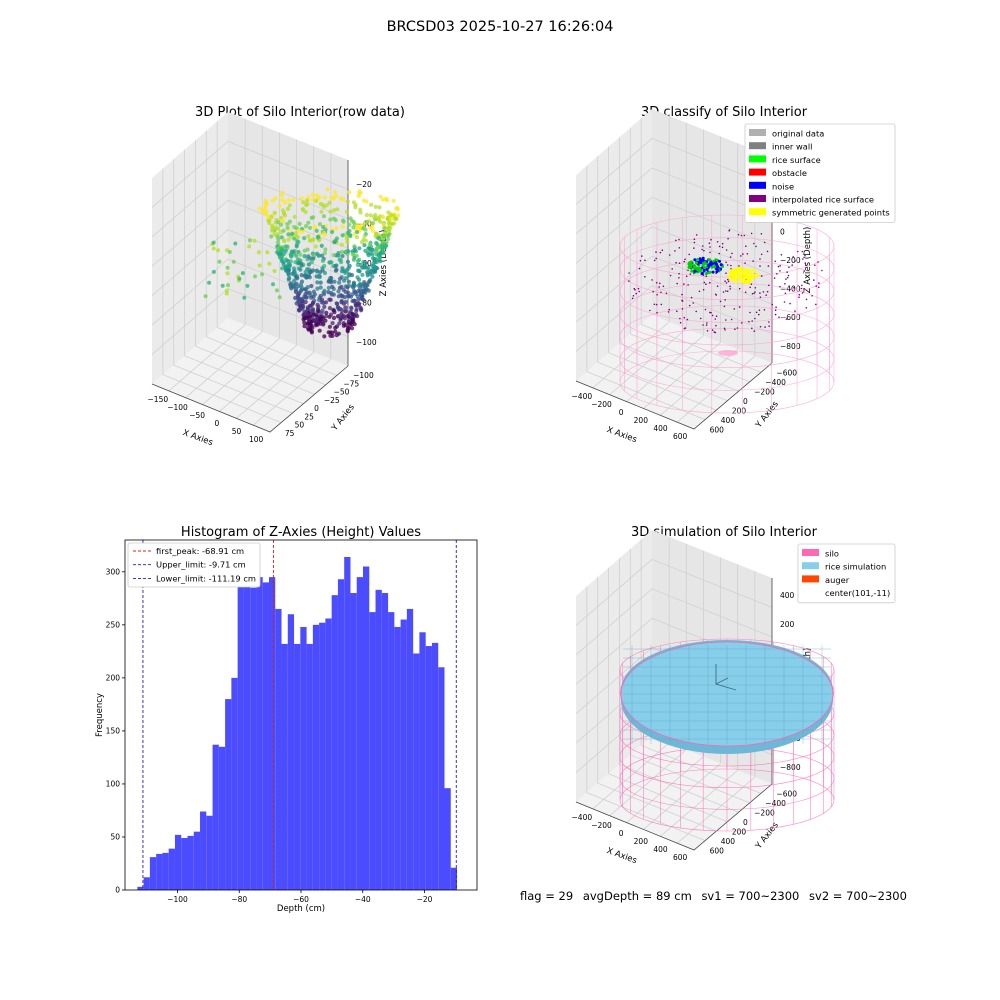 Image resolution: width=1000 pixels, height=1000 pixels. What do you see at coordinates (366, 342) in the screenshot?
I see `z-tick-label: −100` at bounding box center [366, 342].